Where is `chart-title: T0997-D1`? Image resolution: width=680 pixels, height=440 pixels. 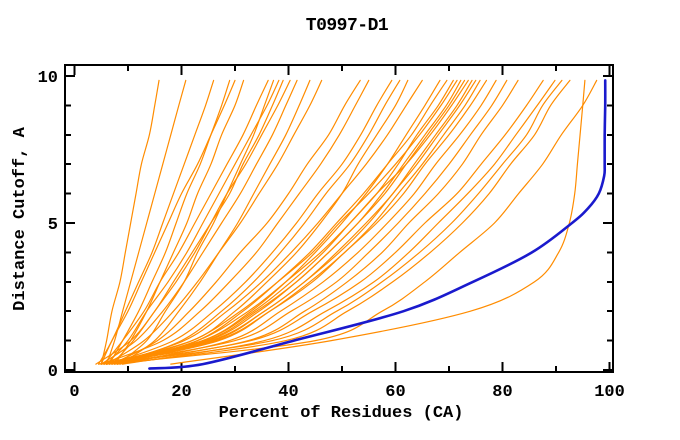
chart-title: T0997-D1 is located at coordinates (347, 26).